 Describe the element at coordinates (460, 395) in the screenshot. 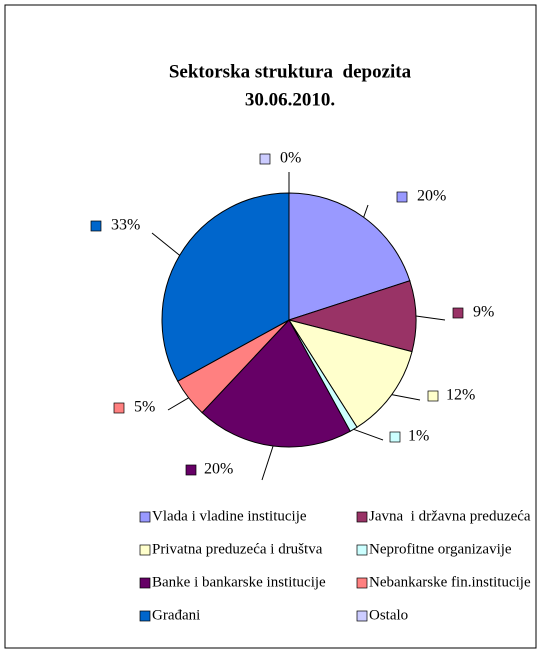

I see `data-label: 12%` at that location.